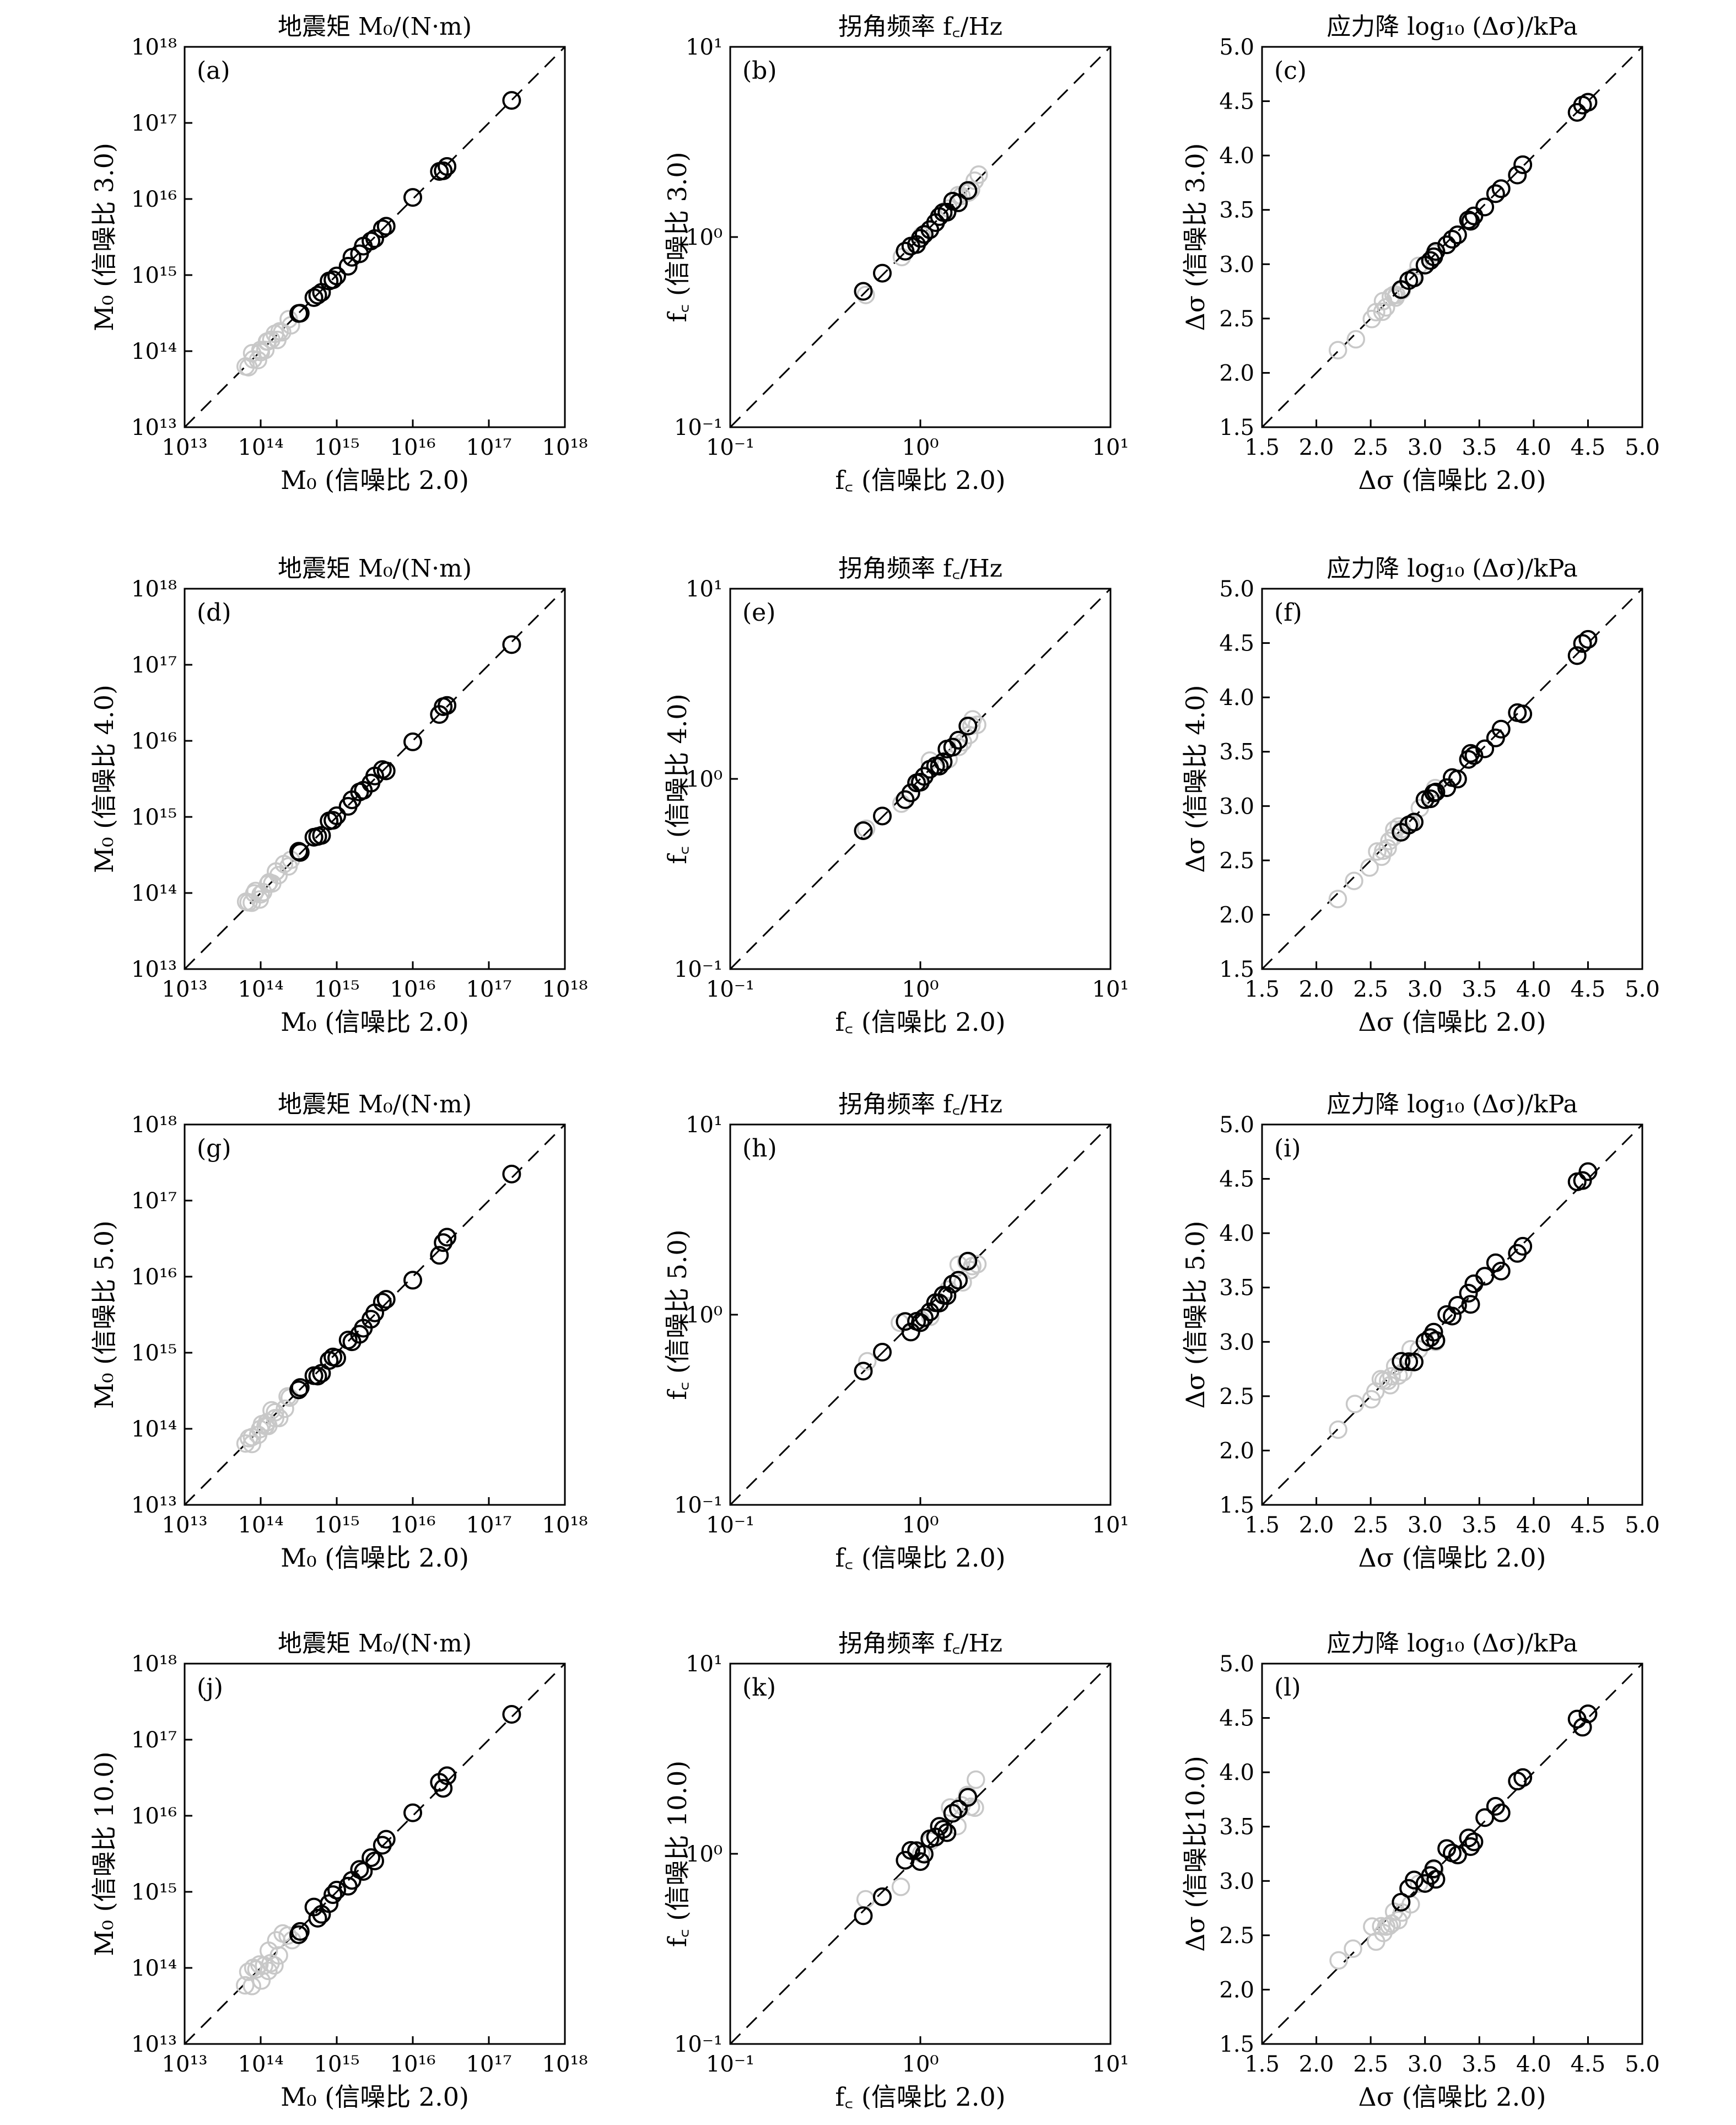 This screenshot has width=1736, height=2125. I want to click on x-tick-label: 2.0, so click(1316, 448).